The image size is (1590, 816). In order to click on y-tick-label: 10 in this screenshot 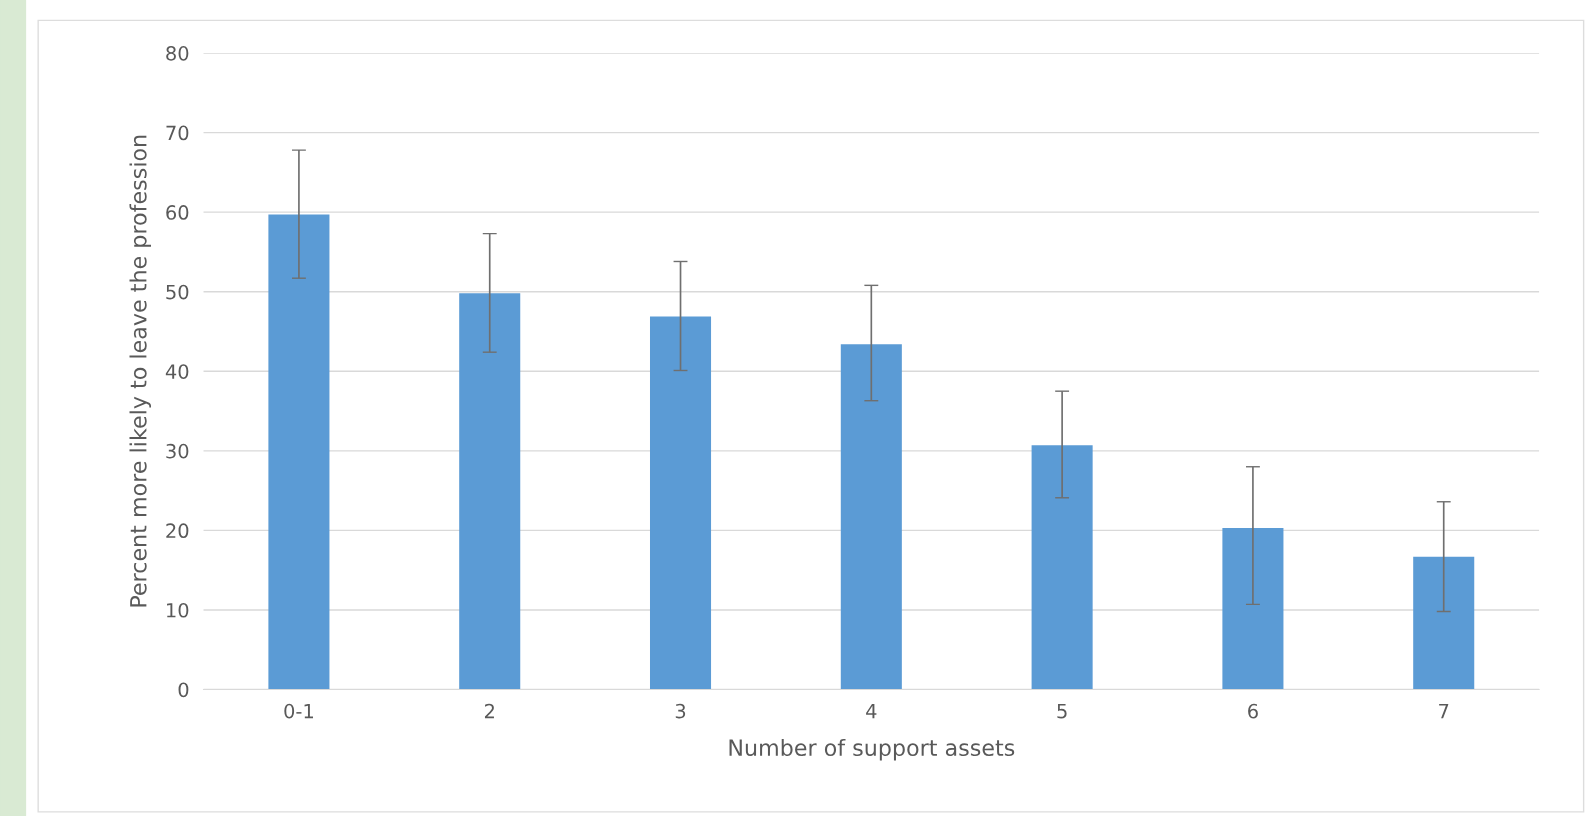, I will do `click(178, 610)`.